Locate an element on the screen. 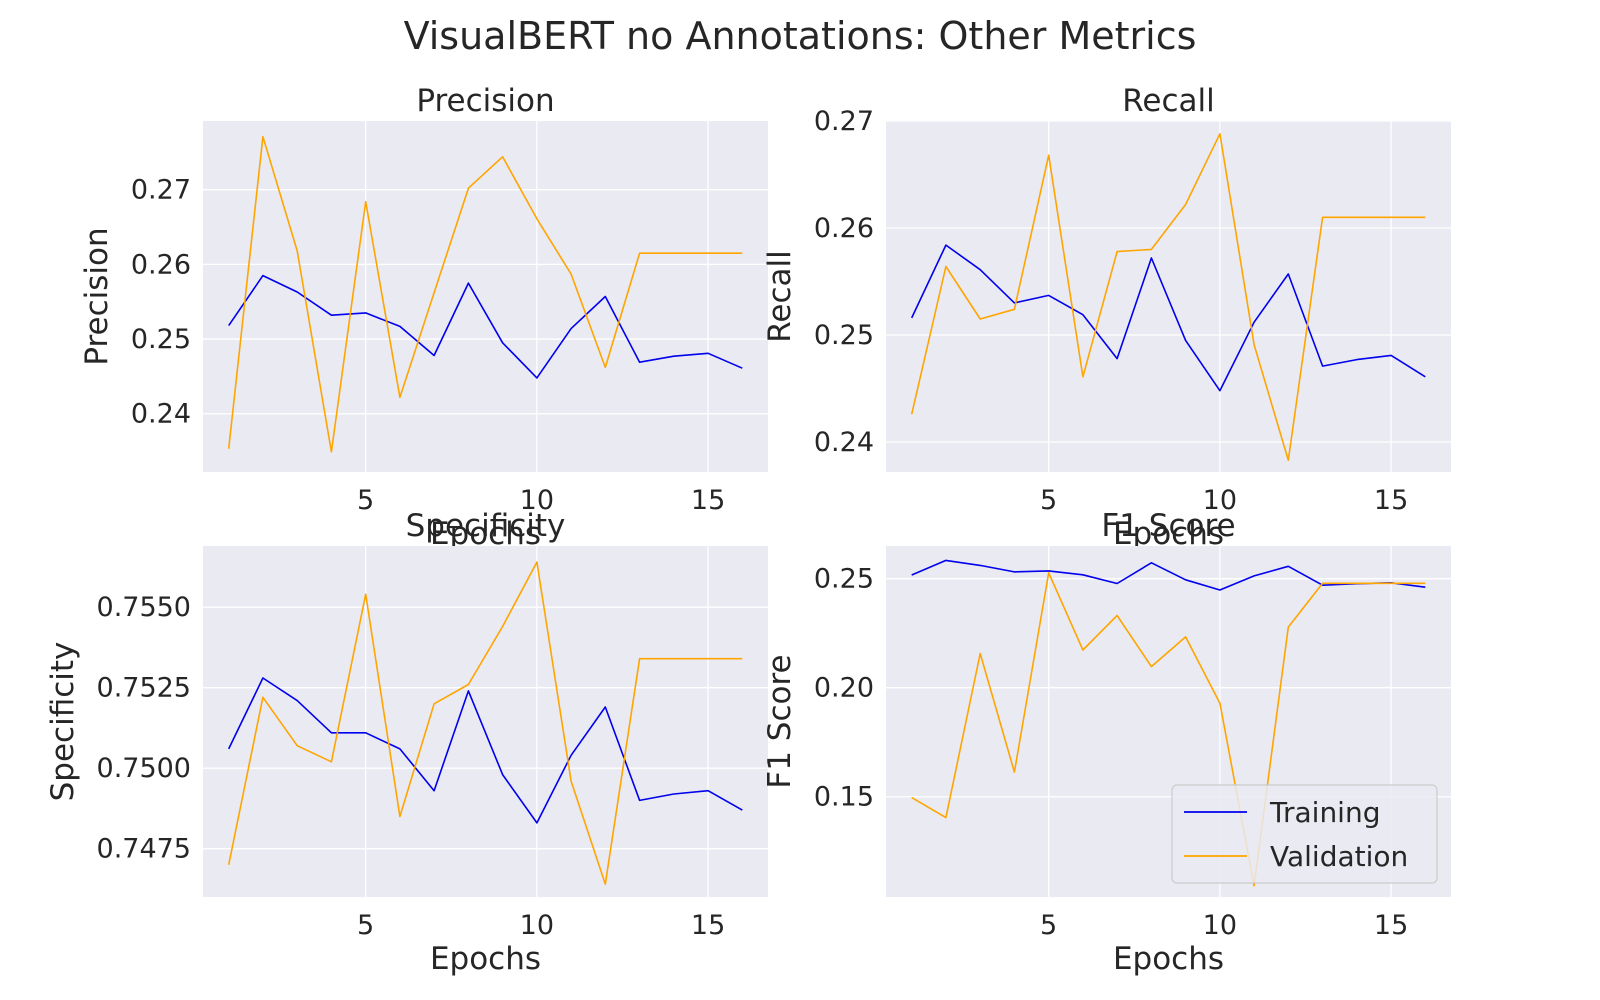 Image resolution: width=1600 pixels, height=1000 pixels. subplot-title: Recall is located at coordinates (1168, 101).